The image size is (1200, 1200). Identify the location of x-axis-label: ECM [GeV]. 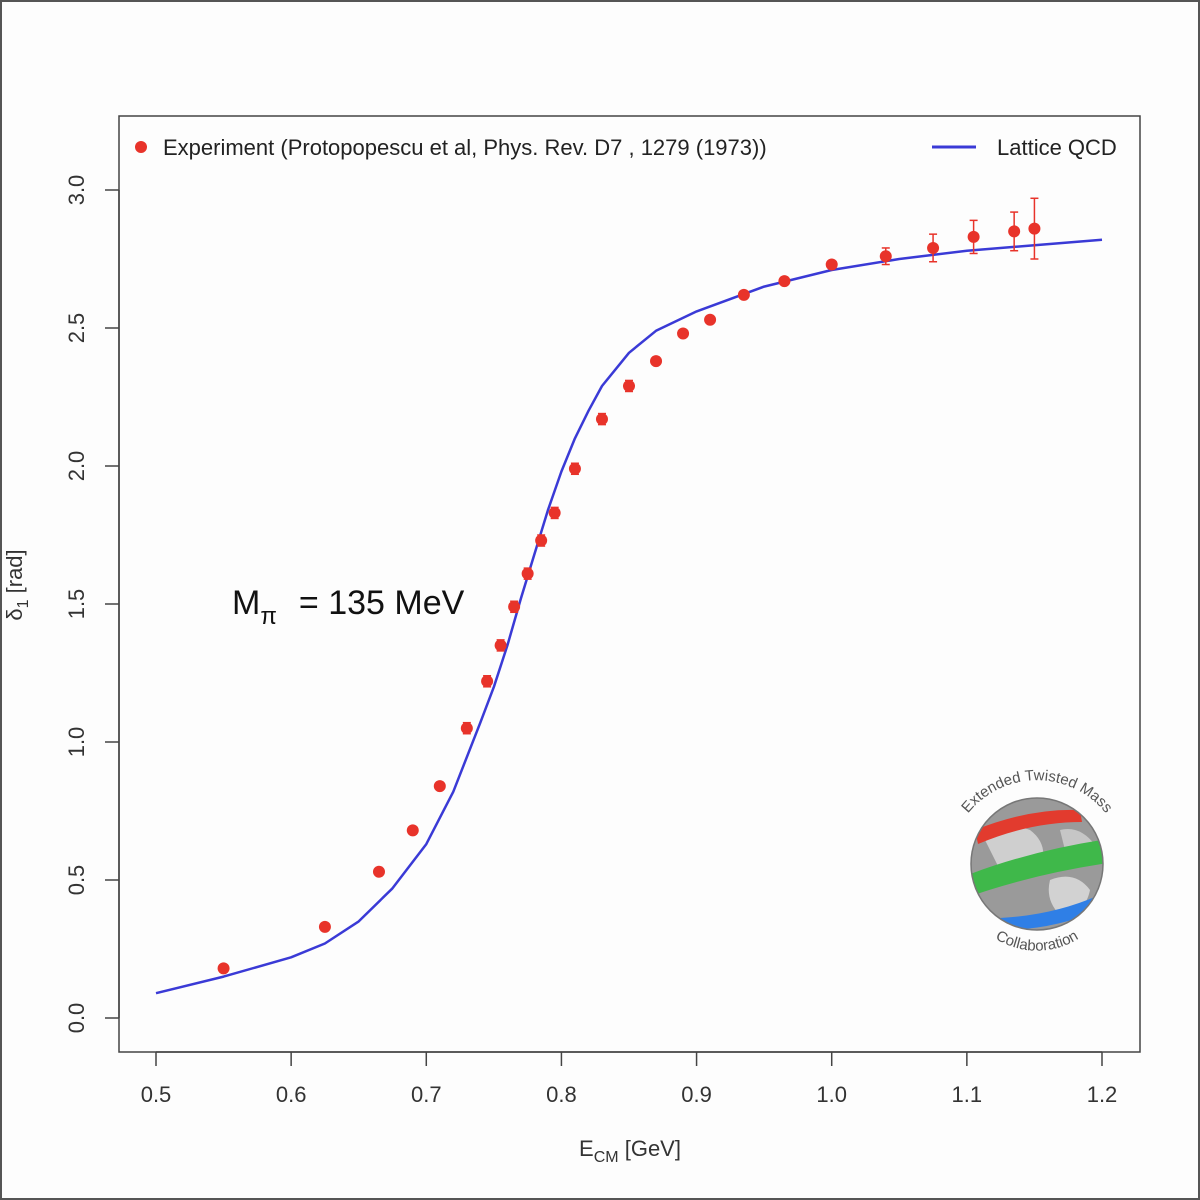
(630, 1151).